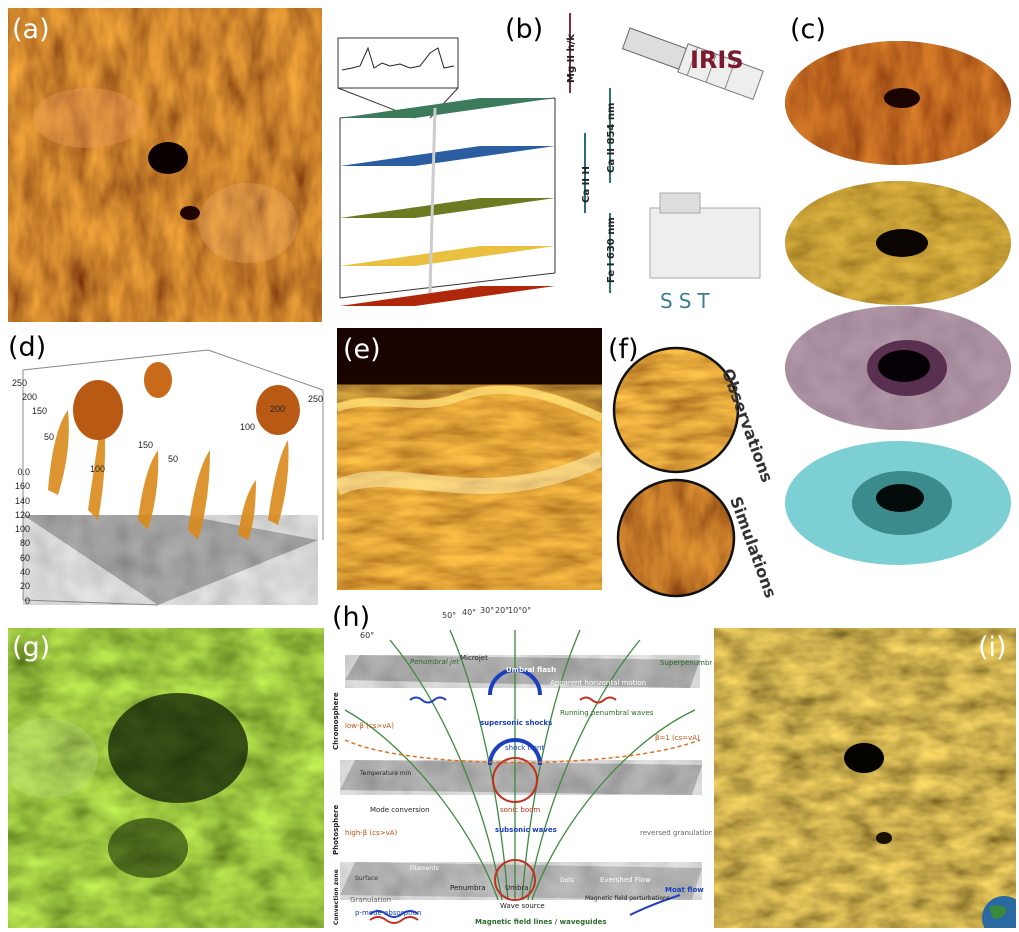  What do you see at coordinates (19, 486) in the screenshot?
I see `z-tick: 160` at bounding box center [19, 486].